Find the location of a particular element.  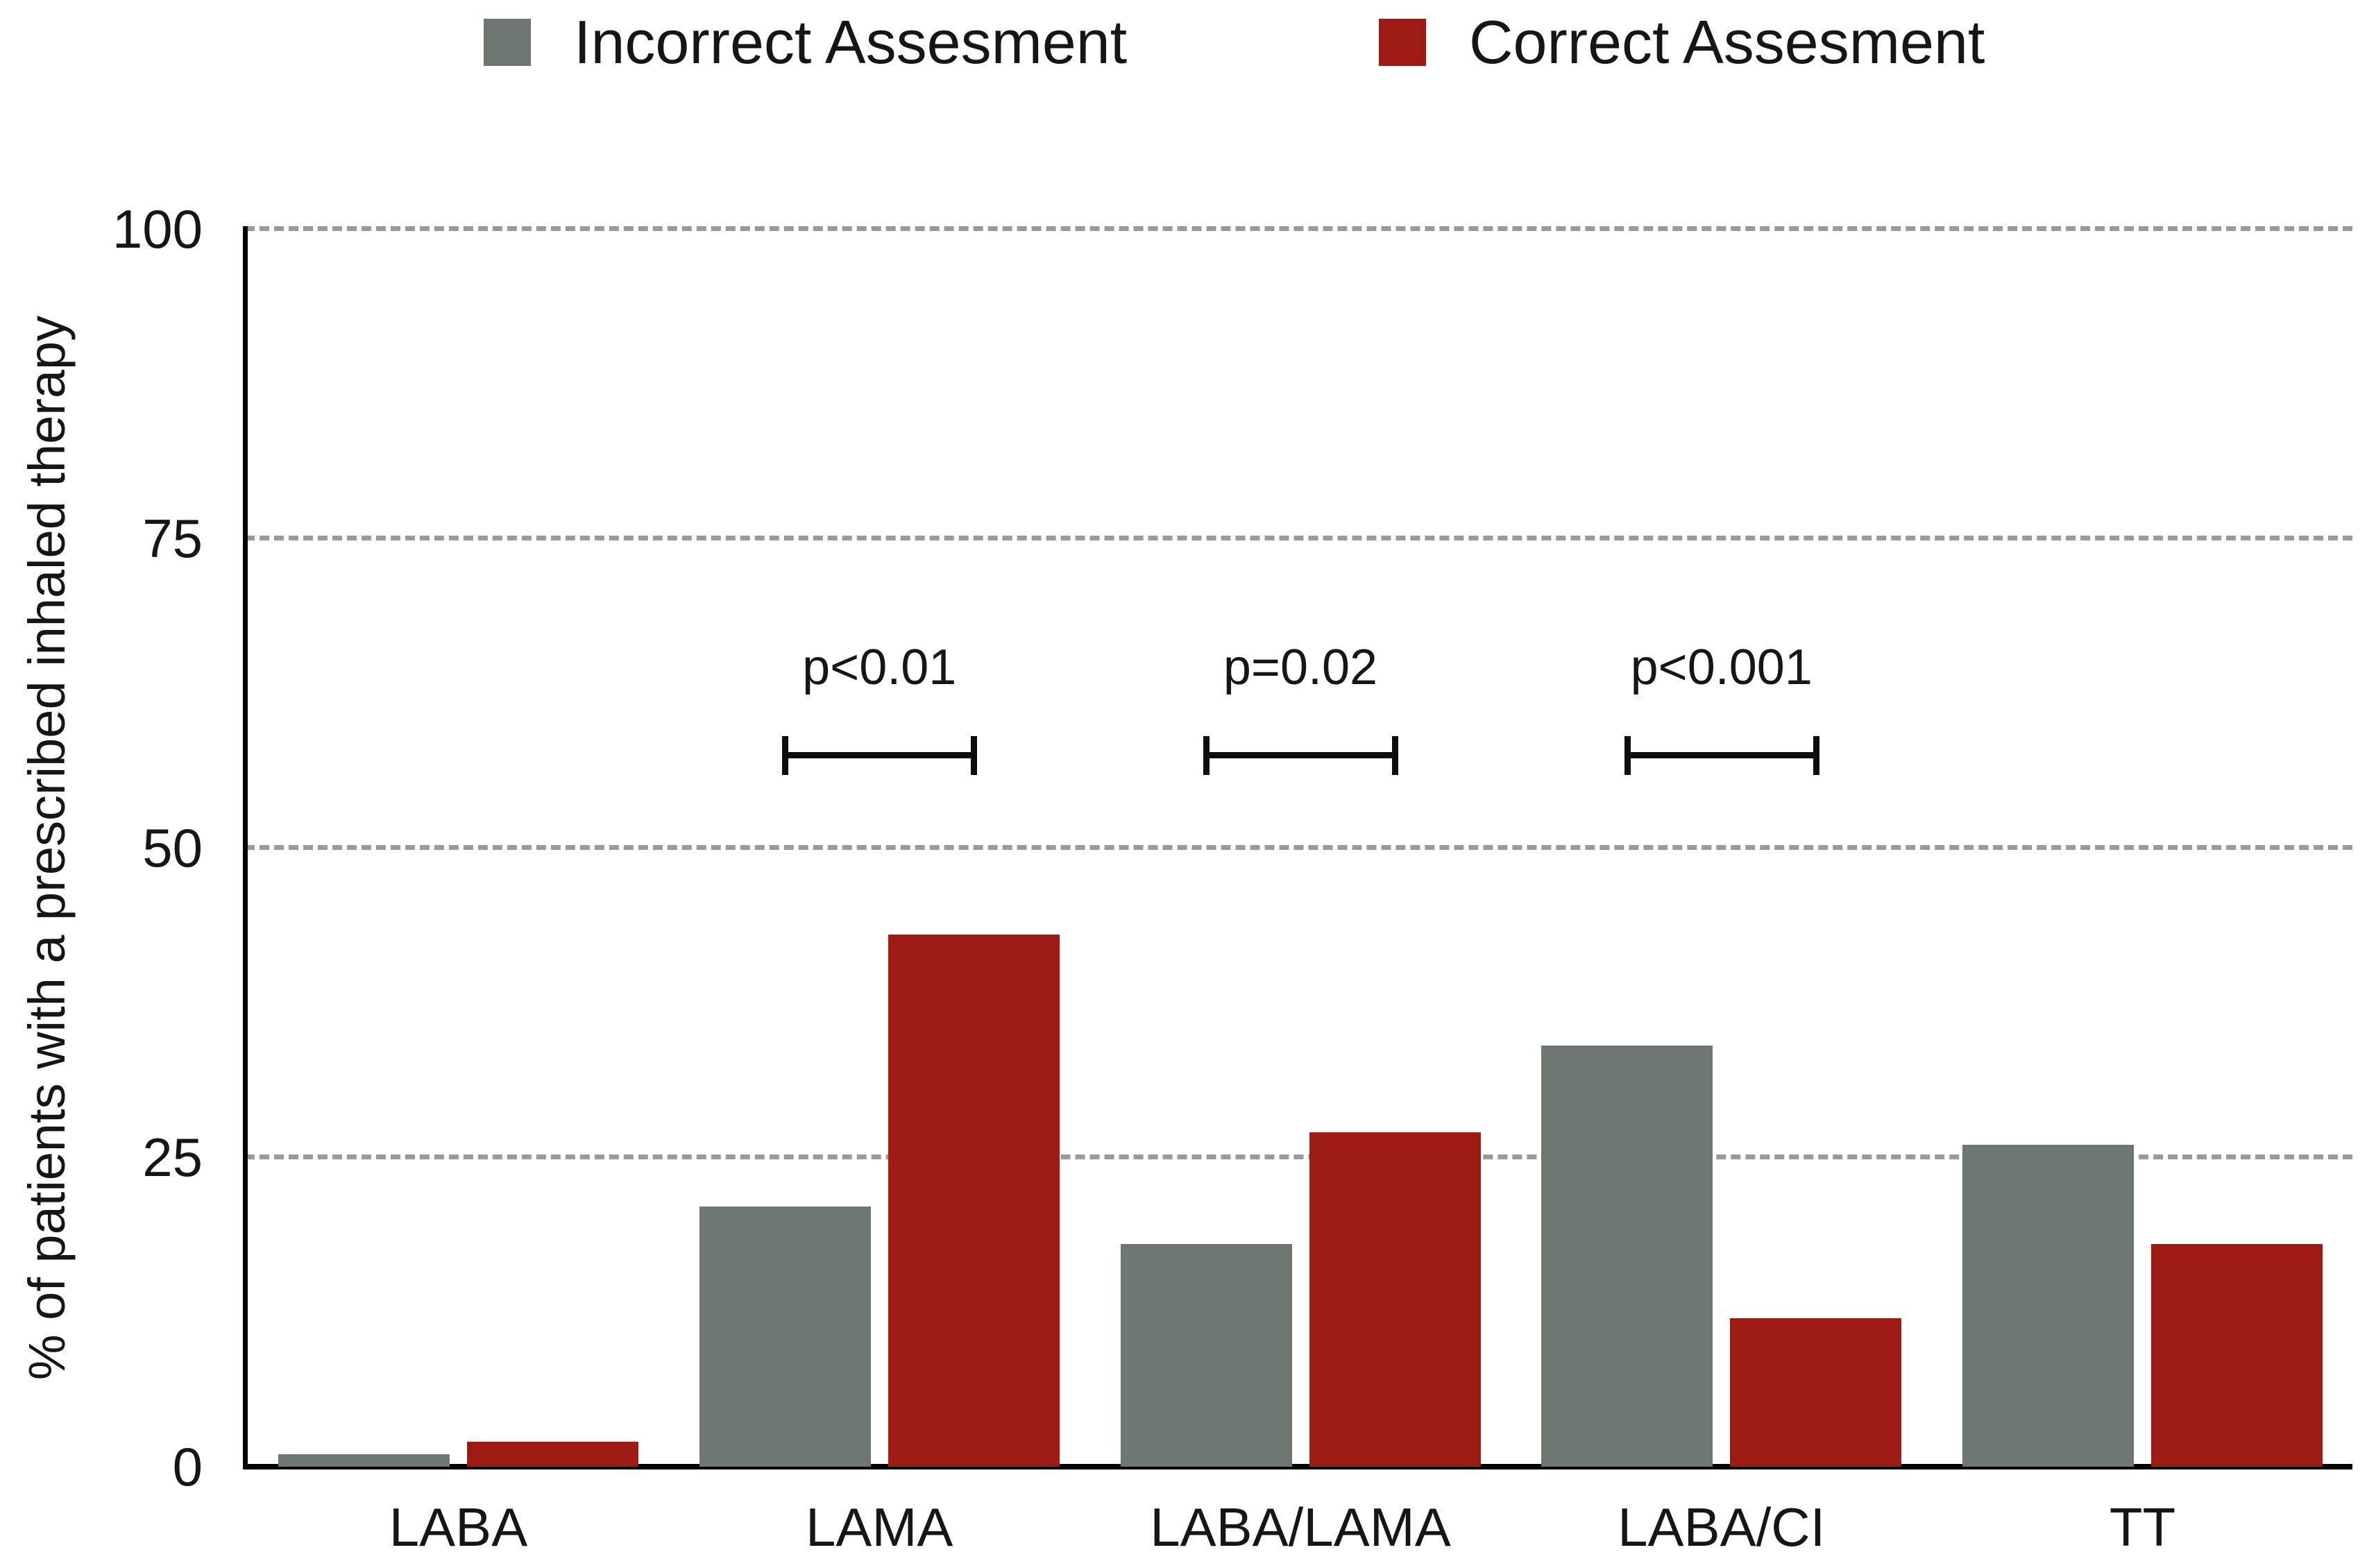

legend-item-incorrect-assesment: Incorrect Assesment is located at coordinates (806, 42).